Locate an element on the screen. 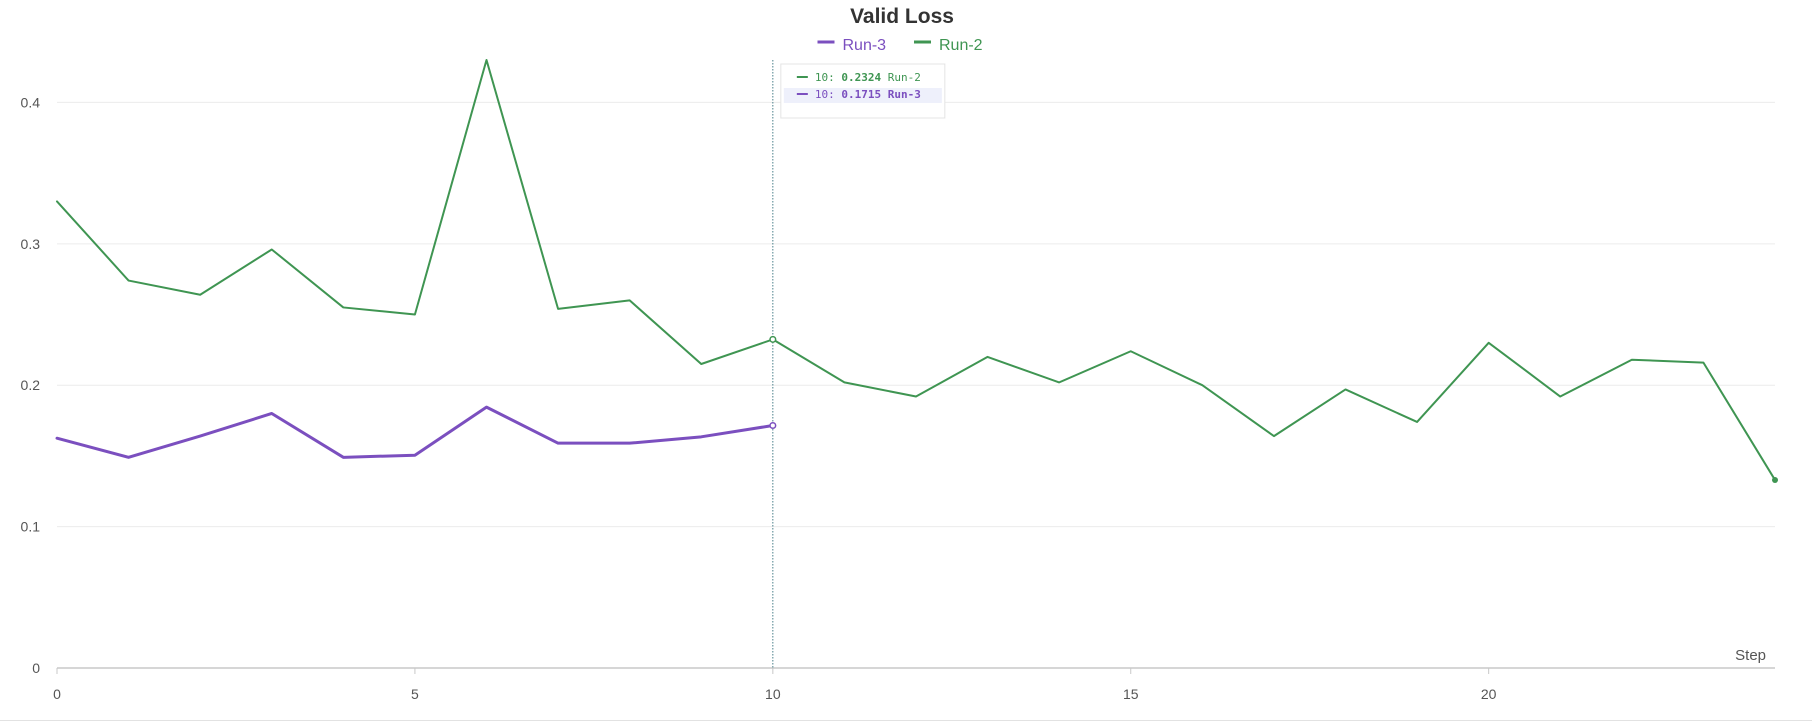 The height and width of the screenshot is (728, 1812). legend-label: Run-2 is located at coordinates (961, 45).